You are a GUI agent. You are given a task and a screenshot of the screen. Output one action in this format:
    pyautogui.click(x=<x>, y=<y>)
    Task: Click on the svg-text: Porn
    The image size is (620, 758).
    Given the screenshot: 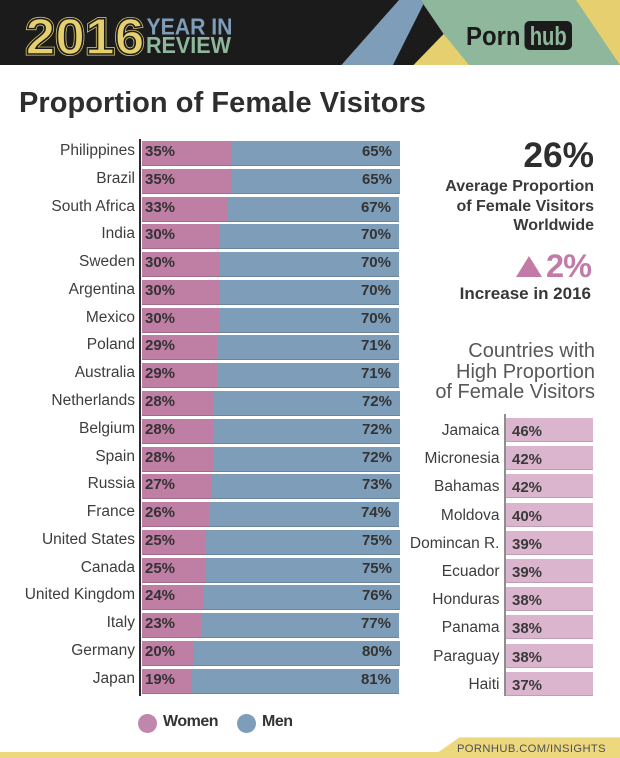 What is the action you would take?
    pyautogui.click(x=493, y=37)
    